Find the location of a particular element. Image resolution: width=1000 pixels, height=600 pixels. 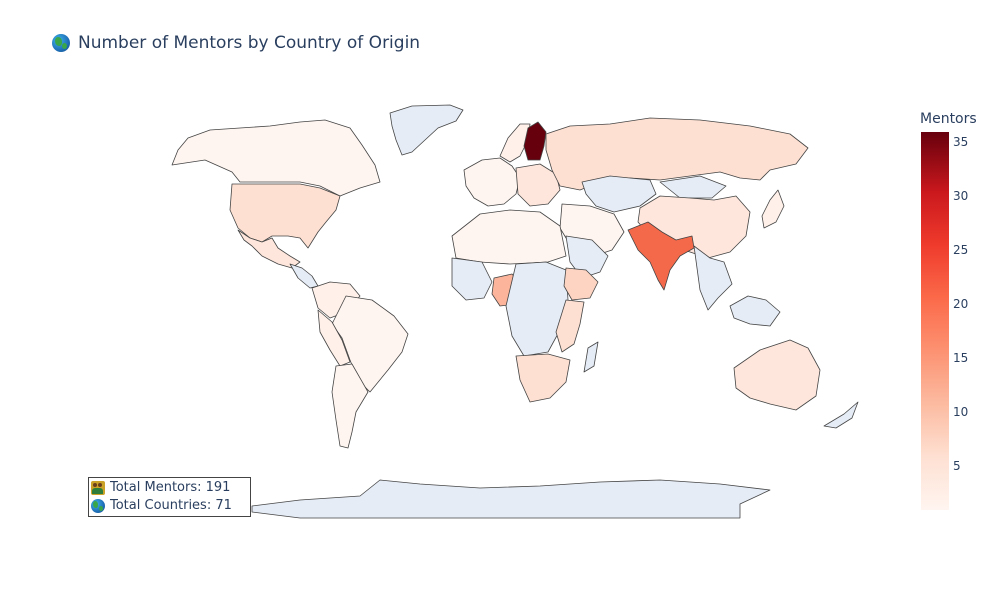

stats-box: Total Mentors: 191 Total Countries: 71 is located at coordinates (169, 497).